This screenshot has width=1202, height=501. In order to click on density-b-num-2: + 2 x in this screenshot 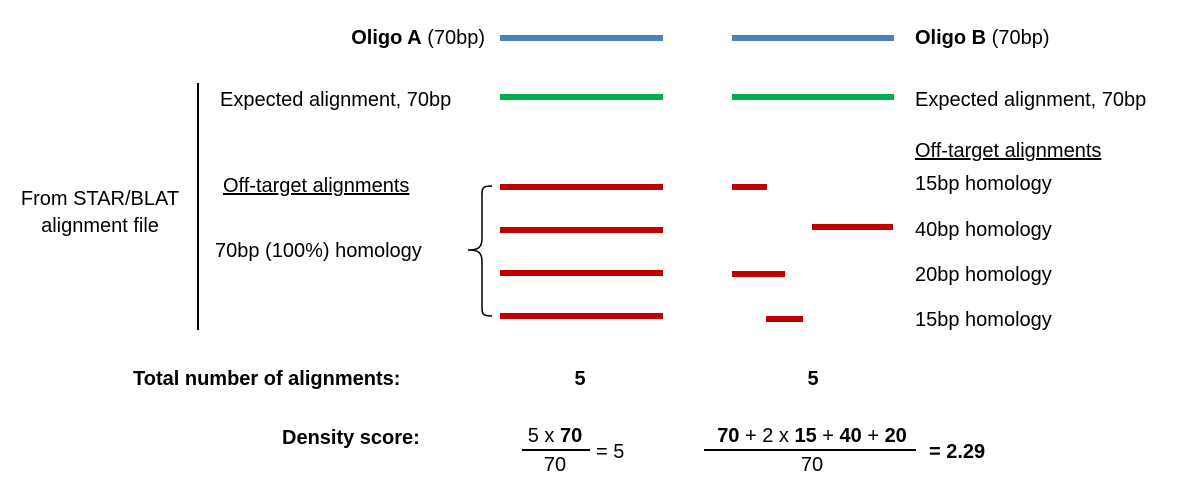, I will do `click(767, 436)`.